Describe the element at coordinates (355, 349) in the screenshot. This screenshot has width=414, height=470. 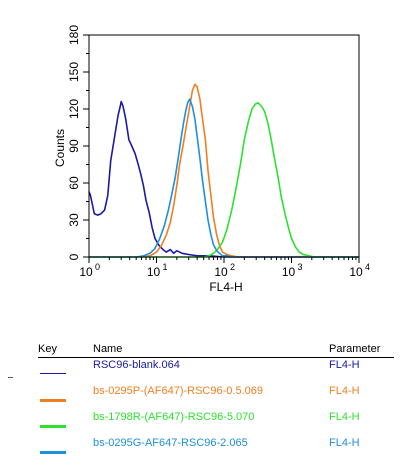
I see `legend-header-parameter: Parameter` at that location.